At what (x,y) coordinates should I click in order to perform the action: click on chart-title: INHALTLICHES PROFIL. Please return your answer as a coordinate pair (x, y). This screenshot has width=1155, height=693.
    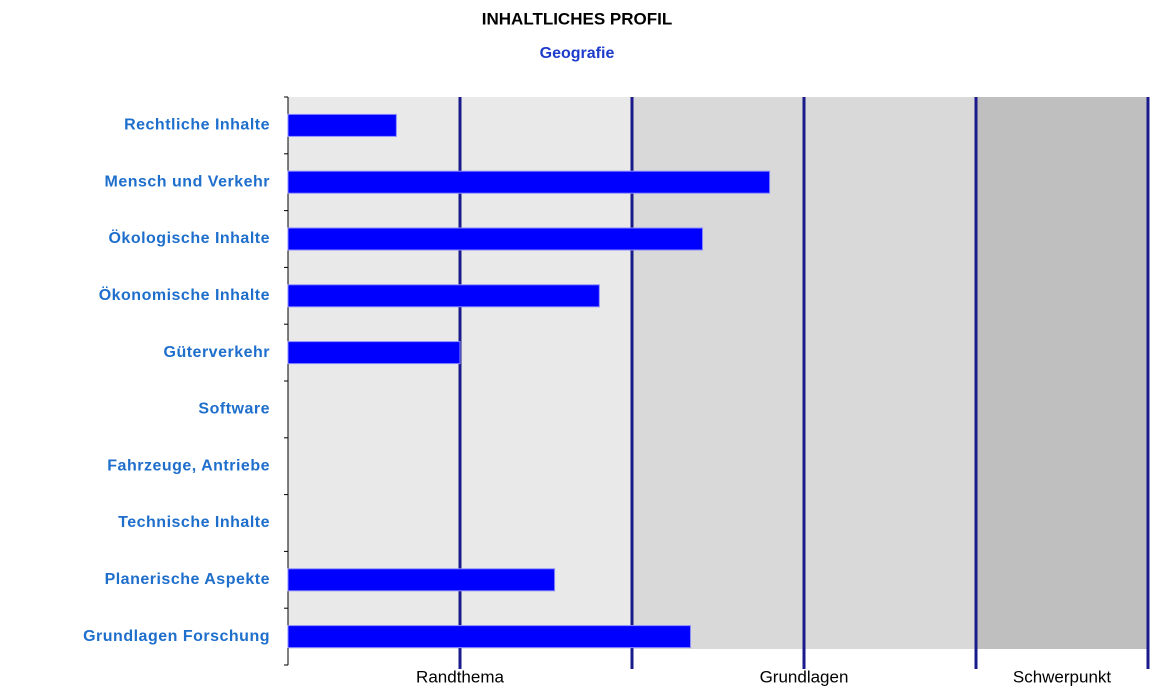
    Looking at the image, I should click on (577, 18).